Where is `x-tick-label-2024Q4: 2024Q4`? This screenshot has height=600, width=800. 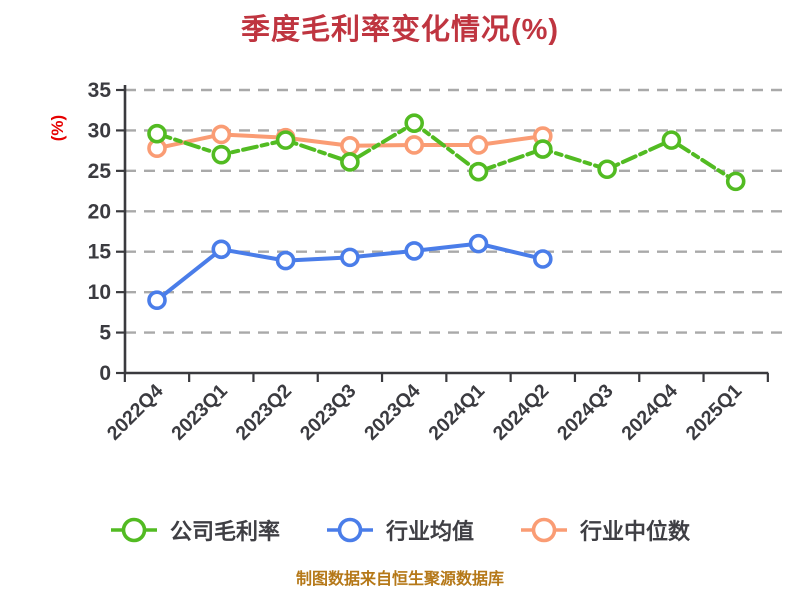 x-tick-label-2024Q4: 2024Q4 is located at coordinates (649, 412).